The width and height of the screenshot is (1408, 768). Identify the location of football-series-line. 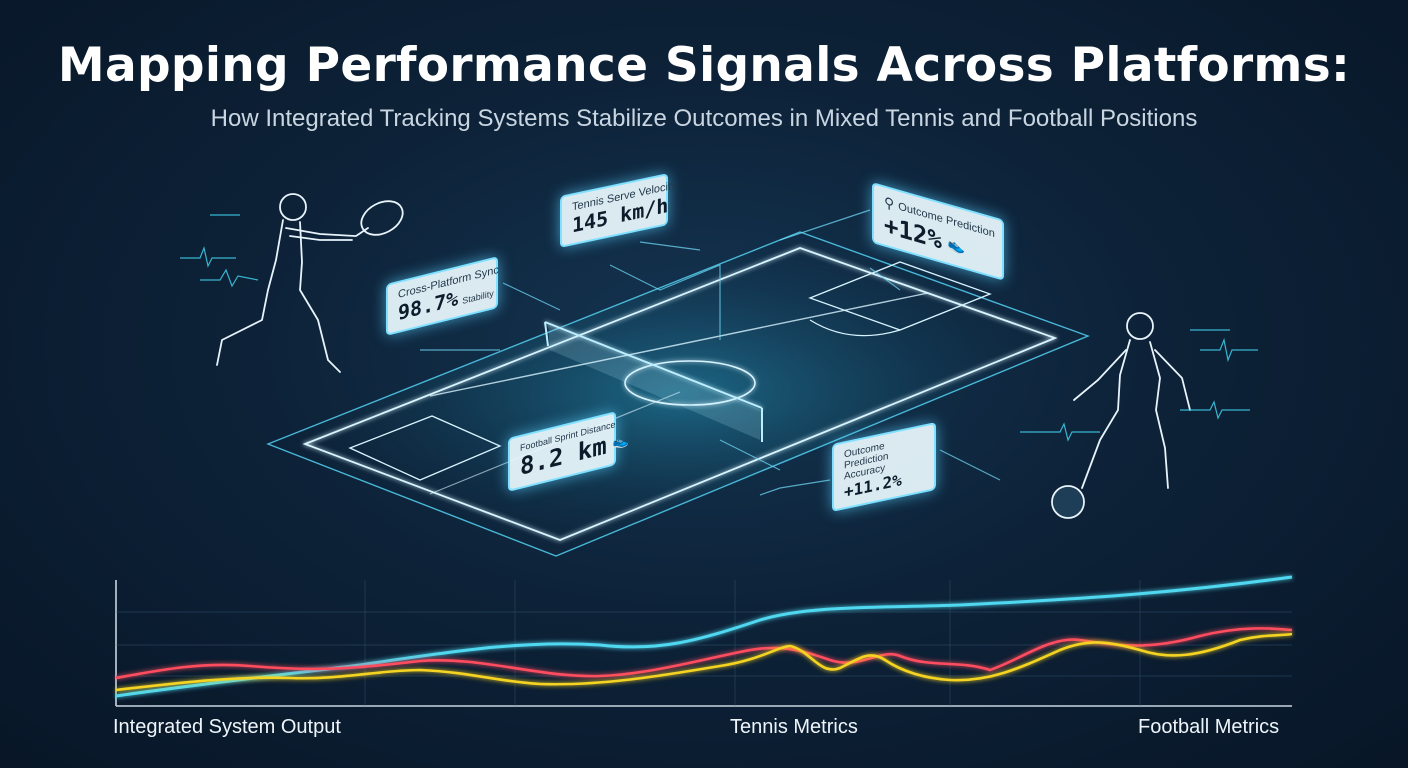
(704, 662).